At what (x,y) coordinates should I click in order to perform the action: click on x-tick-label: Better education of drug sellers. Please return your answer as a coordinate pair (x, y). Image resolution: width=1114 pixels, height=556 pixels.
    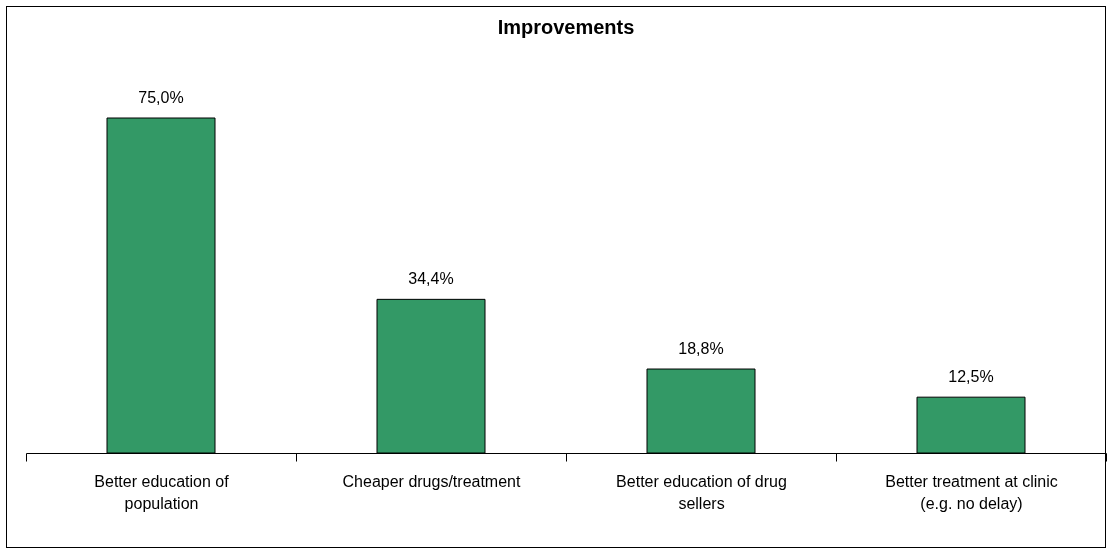
    Looking at the image, I should click on (701, 492).